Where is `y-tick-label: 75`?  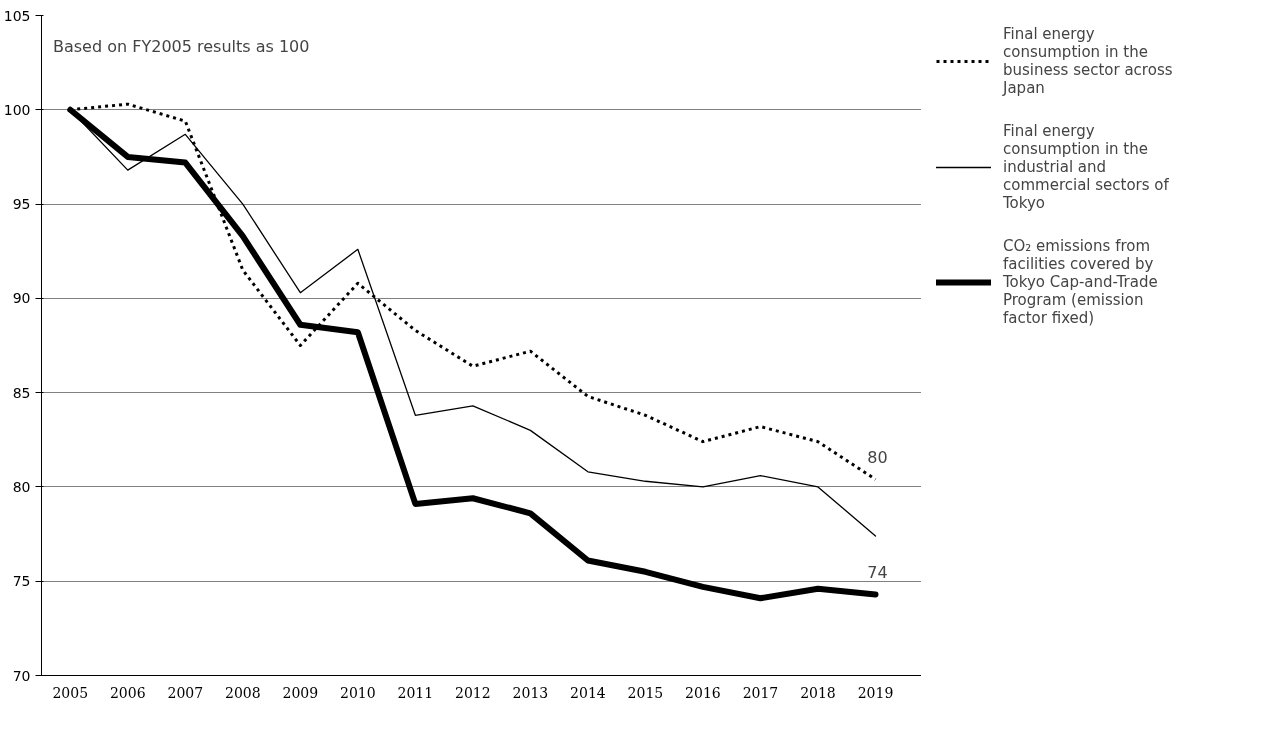
y-tick-label: 75 is located at coordinates (21, 581).